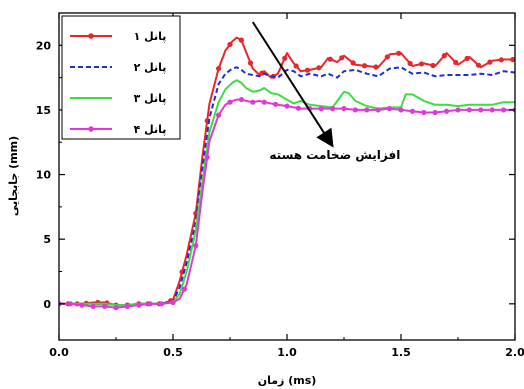 The width and height of the screenshot is (524, 389). Describe the element at coordinates (121, 77) in the screenshot. I see `legend: پانل ۱ پانل ۲ پانل ۳ پانل ۴` at that location.